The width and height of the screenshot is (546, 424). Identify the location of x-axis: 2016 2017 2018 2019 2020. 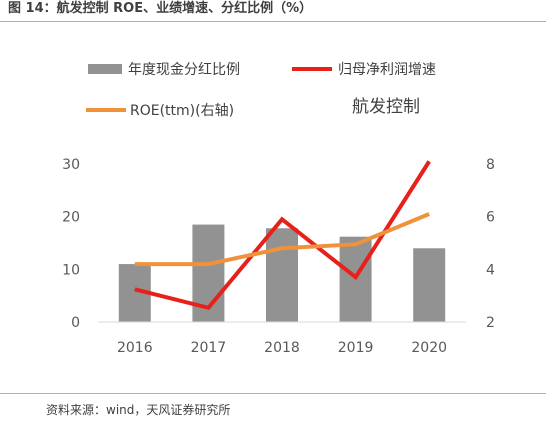
(282, 348).